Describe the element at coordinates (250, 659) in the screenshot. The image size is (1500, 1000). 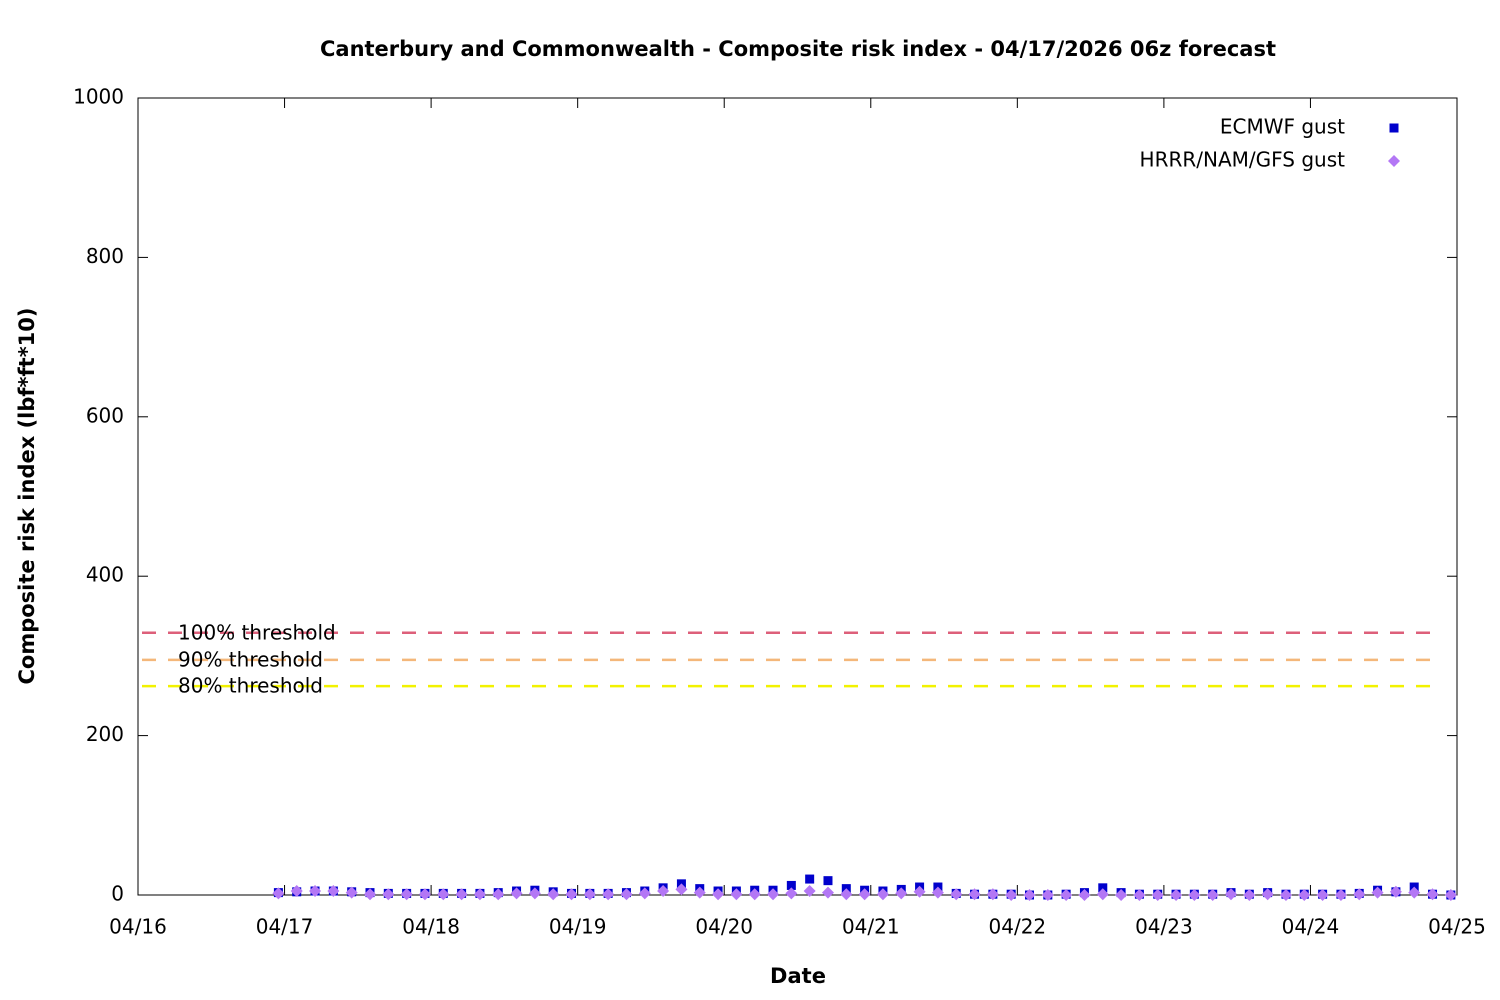
I see `threshold-label: 90% threshold` at that location.